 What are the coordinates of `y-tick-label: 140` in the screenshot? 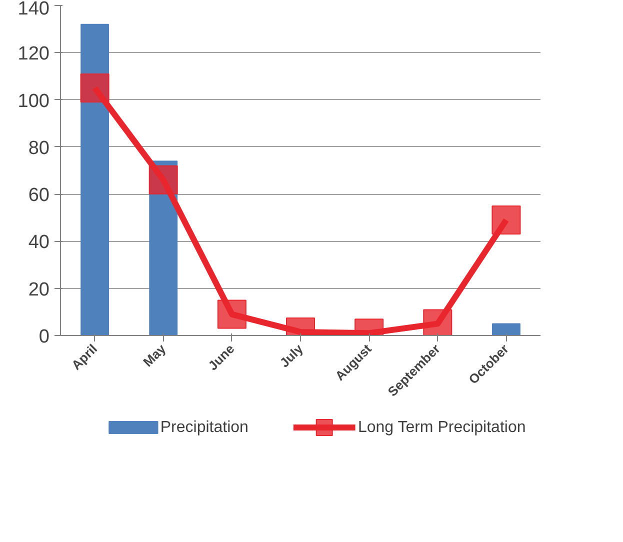 It's located at (34, 10).